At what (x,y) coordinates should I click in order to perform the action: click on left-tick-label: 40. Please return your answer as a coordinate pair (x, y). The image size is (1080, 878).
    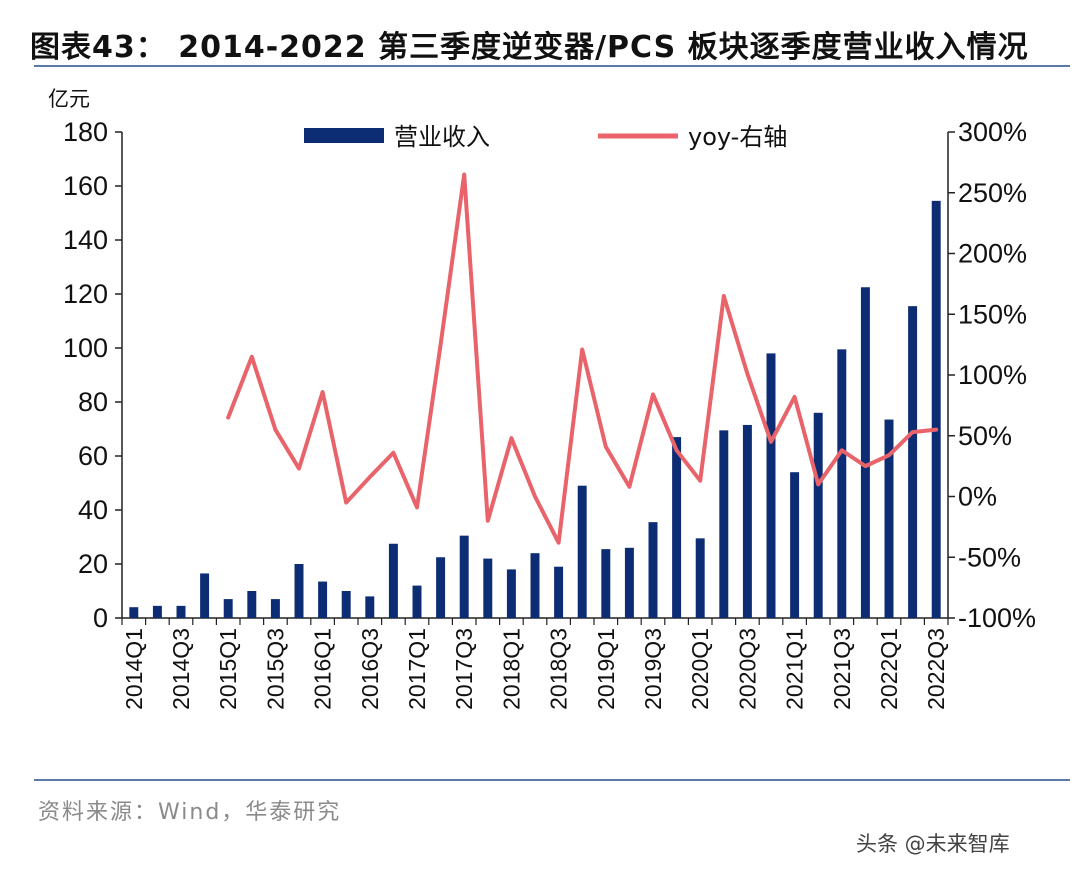
    Looking at the image, I should click on (93, 510).